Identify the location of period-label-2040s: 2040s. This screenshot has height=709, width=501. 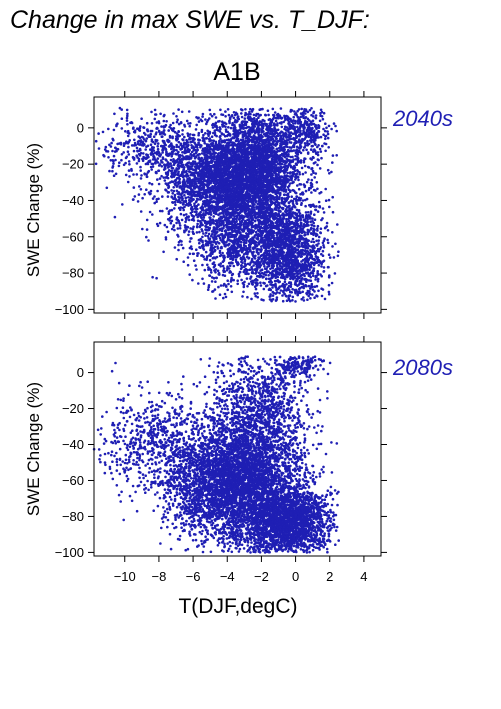
(423, 118).